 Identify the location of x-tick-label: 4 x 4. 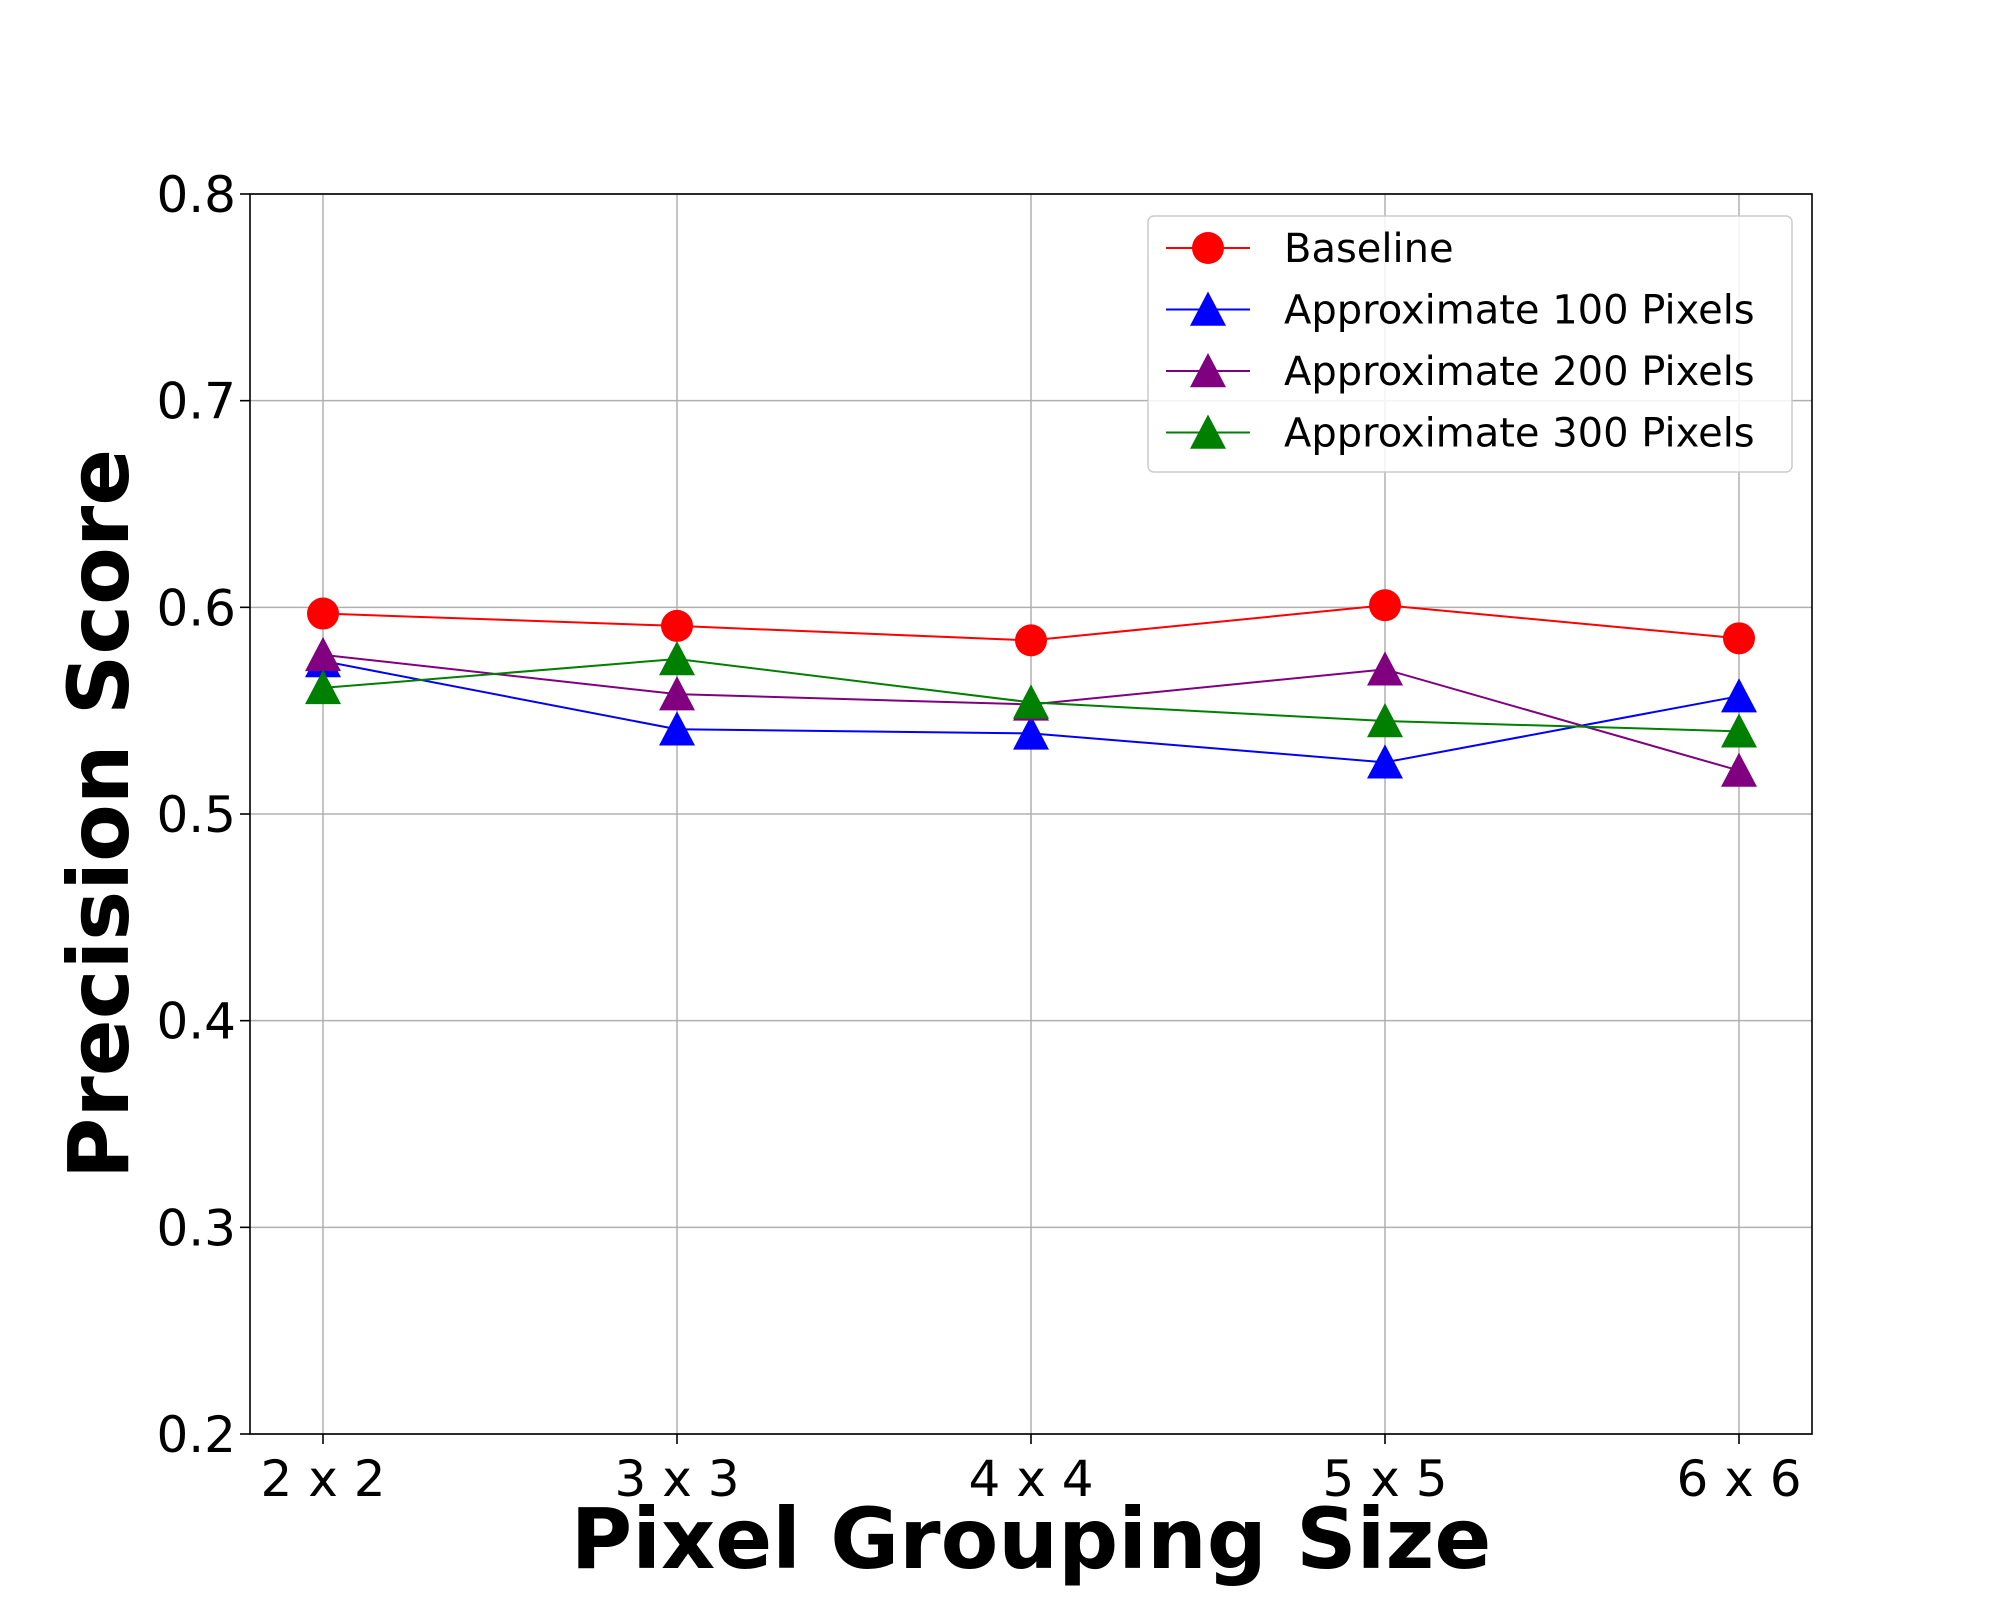
(1031, 1479).